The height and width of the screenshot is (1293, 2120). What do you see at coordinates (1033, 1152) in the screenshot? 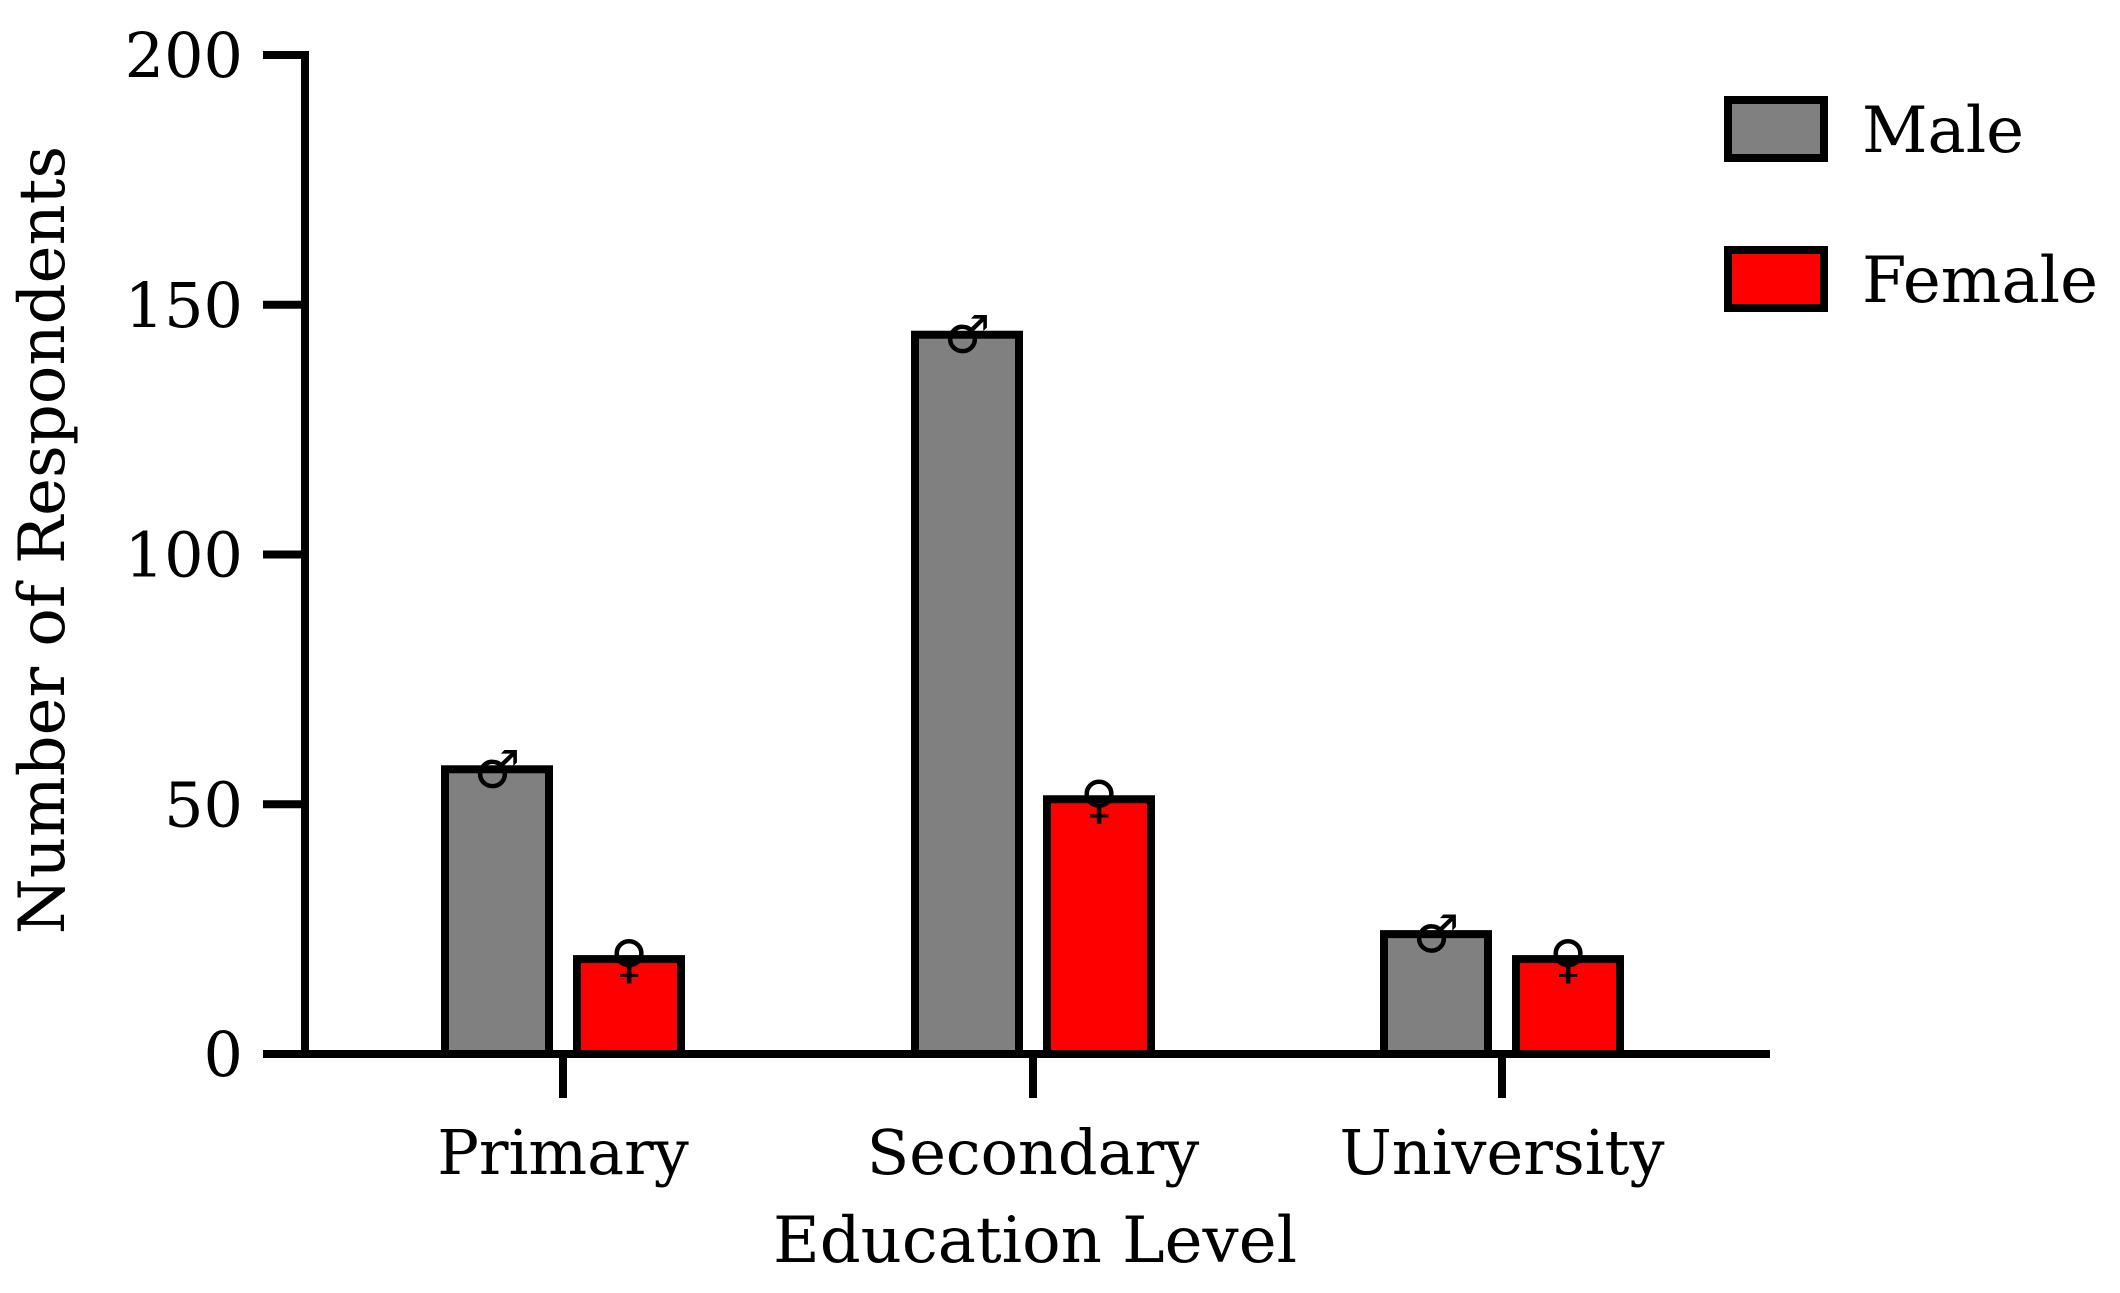
I see `x-tick-label: Secondary` at bounding box center [1033, 1152].